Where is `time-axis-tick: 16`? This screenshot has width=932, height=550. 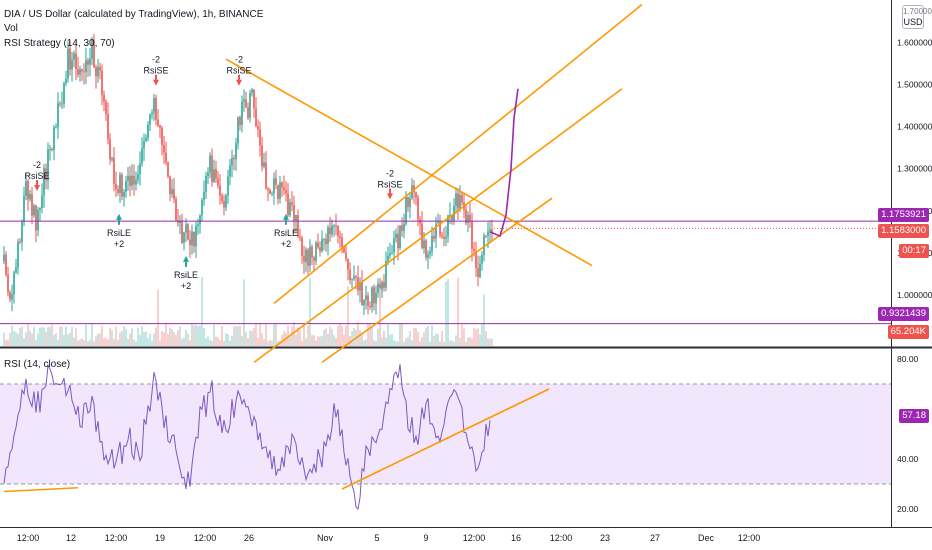
time-axis-tick: 16 is located at coordinates (516, 538).